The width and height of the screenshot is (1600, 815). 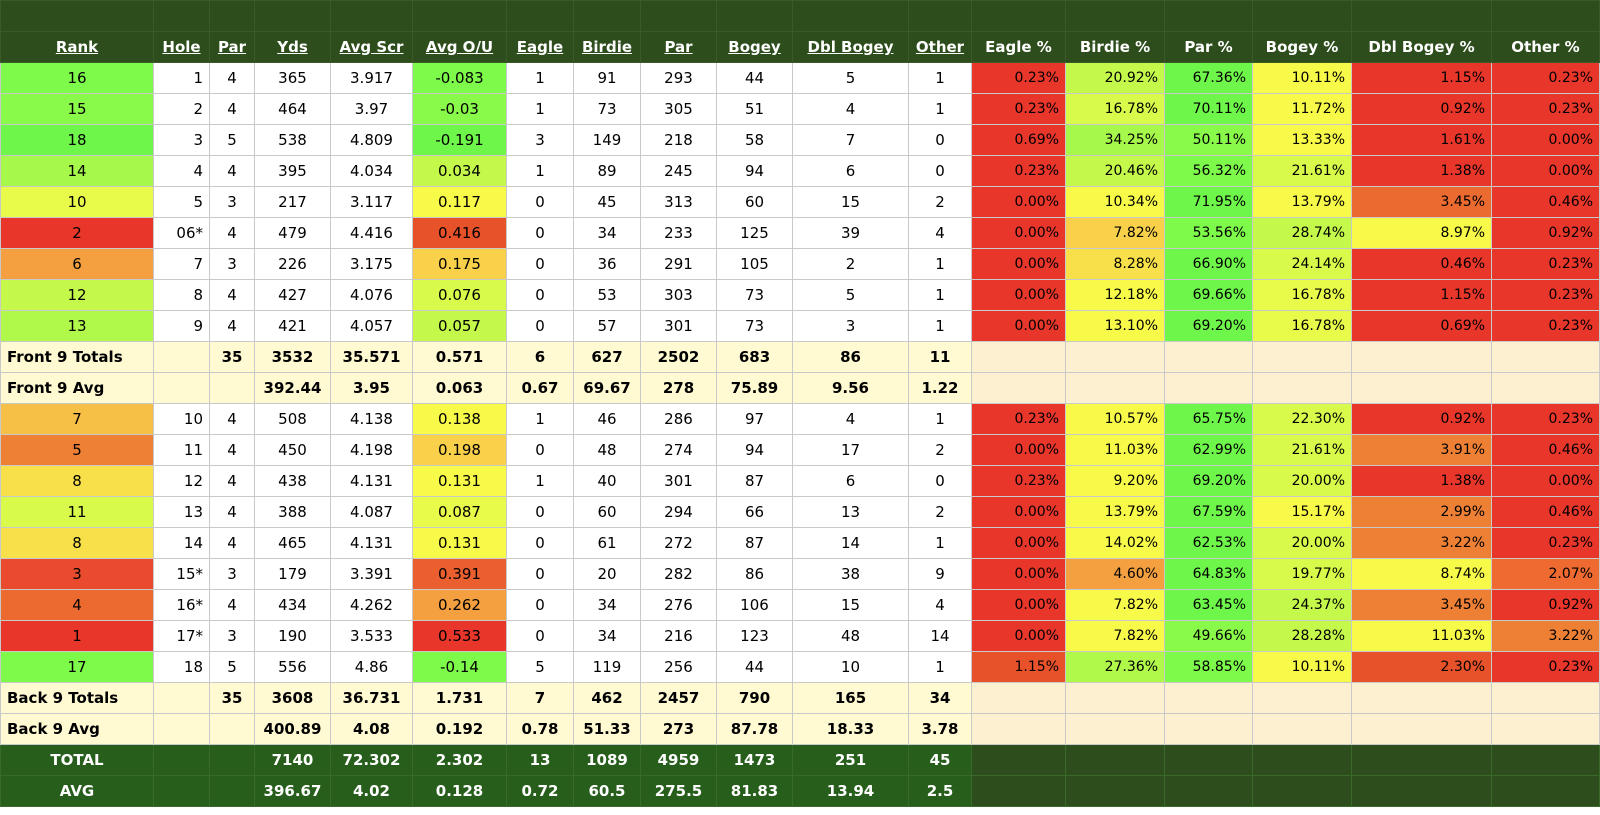 I want to click on cell-yds: 400.89, so click(x=292, y=729).